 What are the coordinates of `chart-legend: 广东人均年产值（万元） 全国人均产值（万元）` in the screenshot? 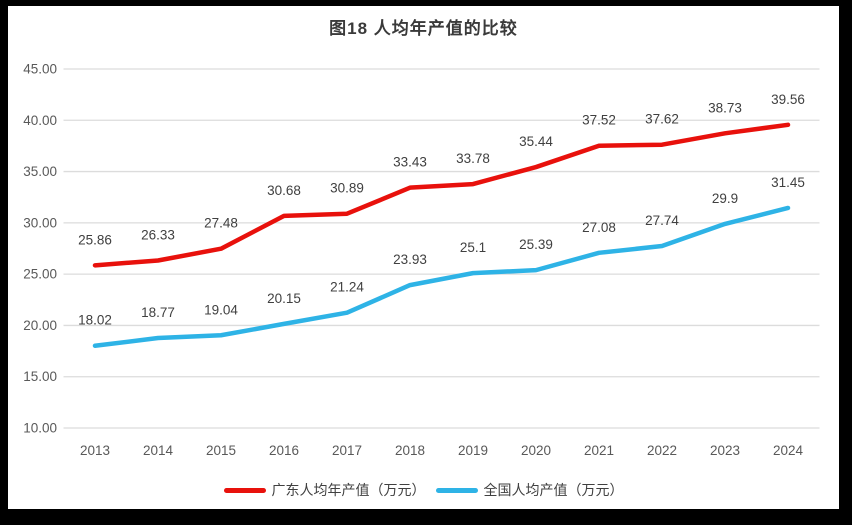 It's located at (423, 490).